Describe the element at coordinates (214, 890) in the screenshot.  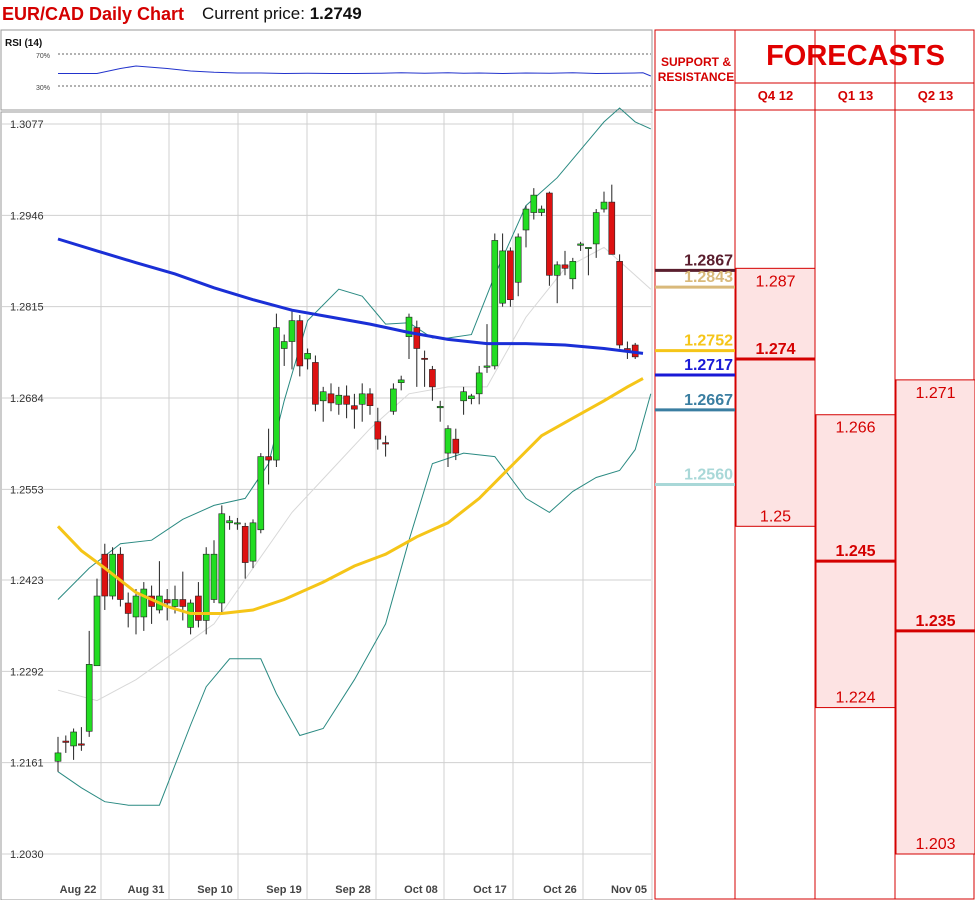
I see `x-tick-label: Sep 10` at that location.